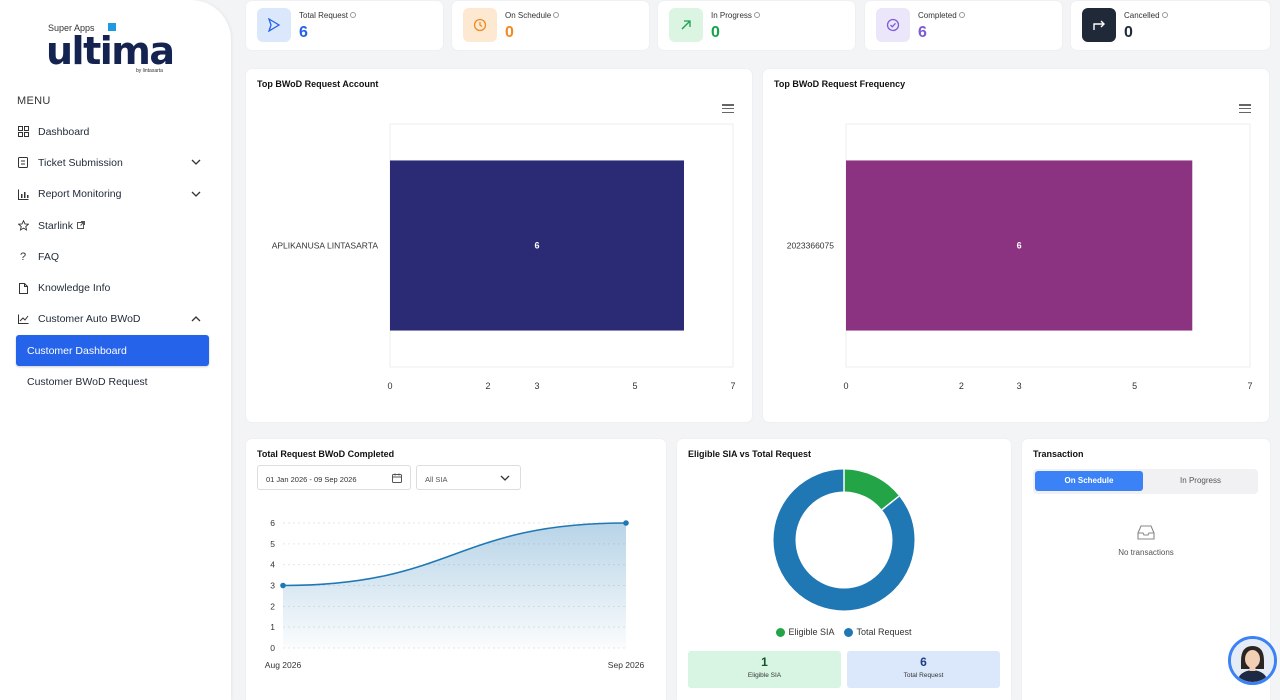 This screenshot has width=1280, height=700. What do you see at coordinates (71, 28) in the screenshot?
I see `logo-super-apps: Super Apps` at bounding box center [71, 28].